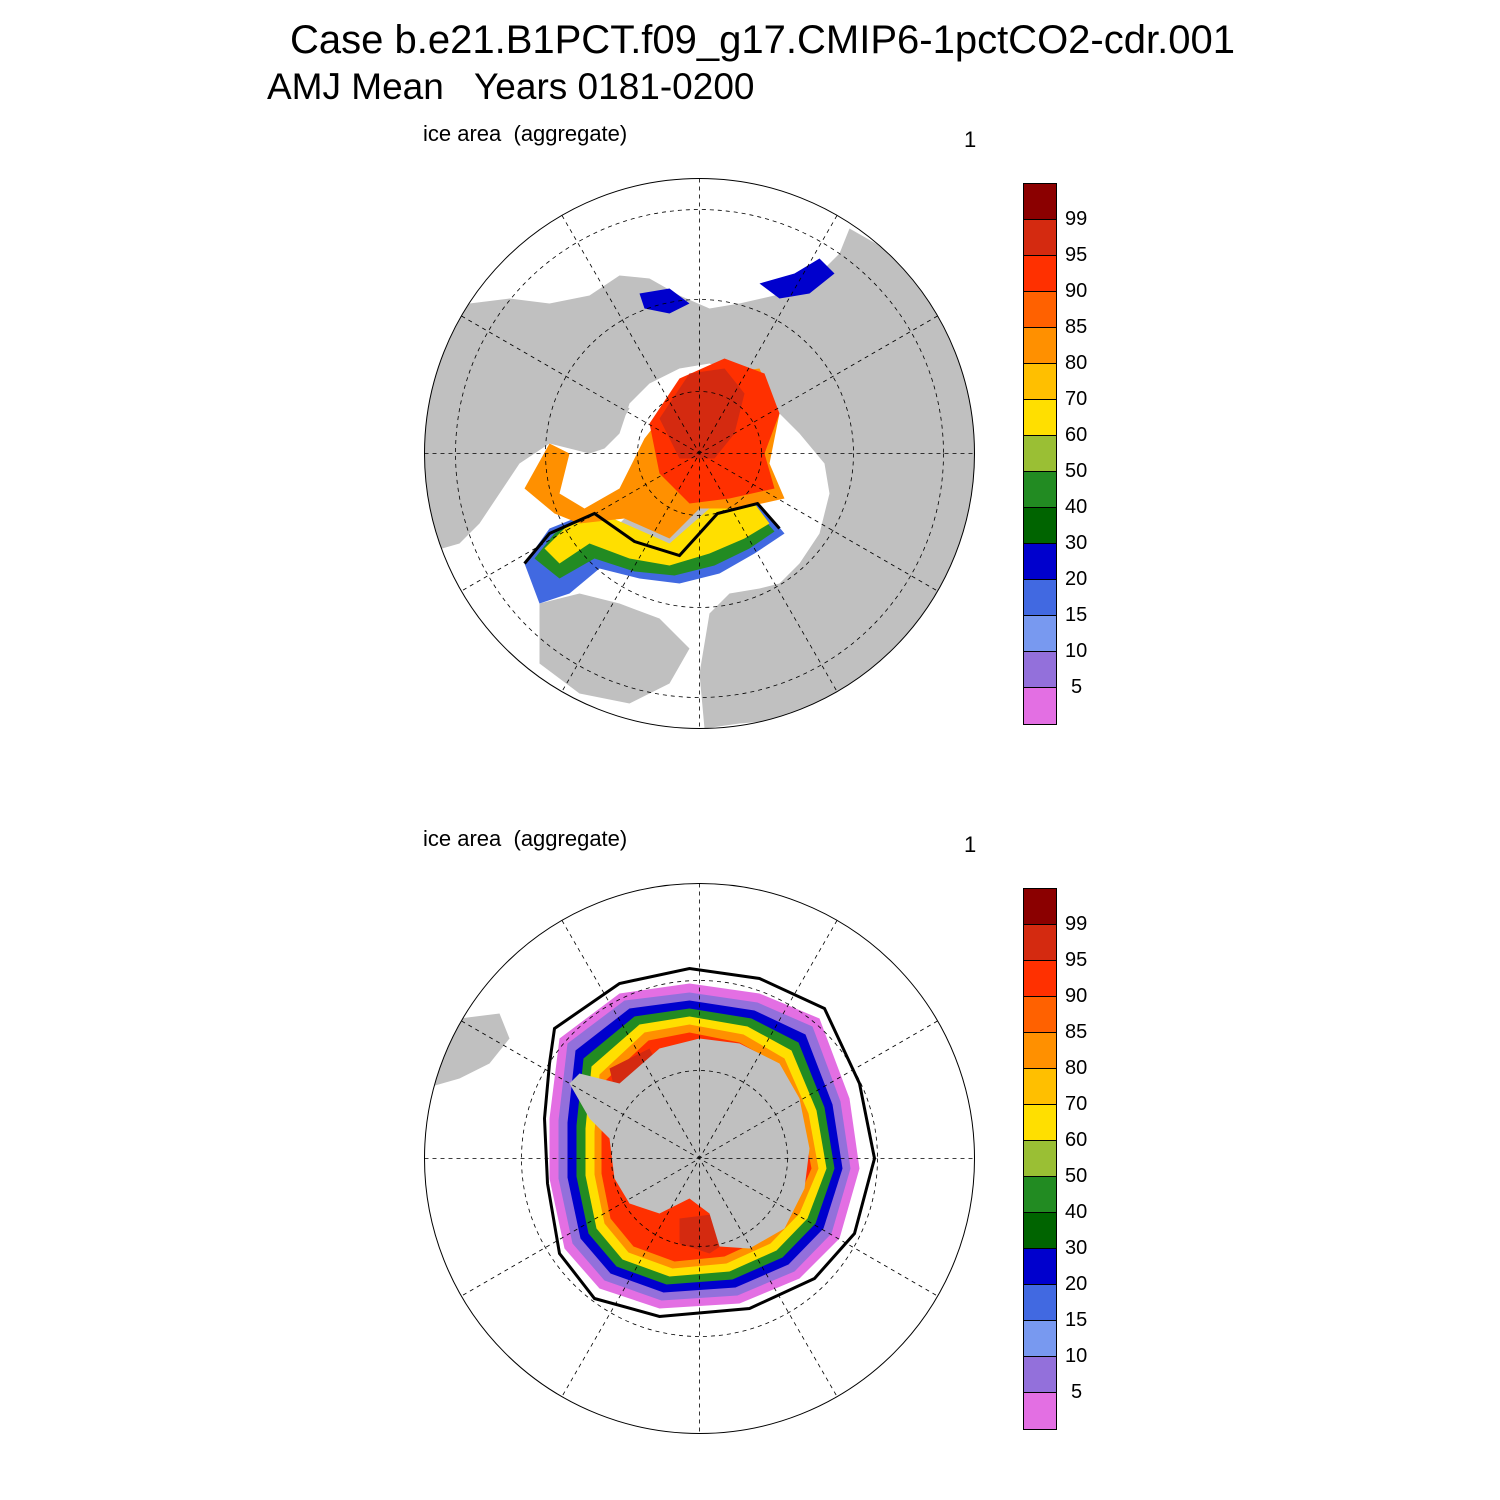  Describe the element at coordinates (1076, 255) in the screenshot. I see `north-colorbar-label: 95` at that location.